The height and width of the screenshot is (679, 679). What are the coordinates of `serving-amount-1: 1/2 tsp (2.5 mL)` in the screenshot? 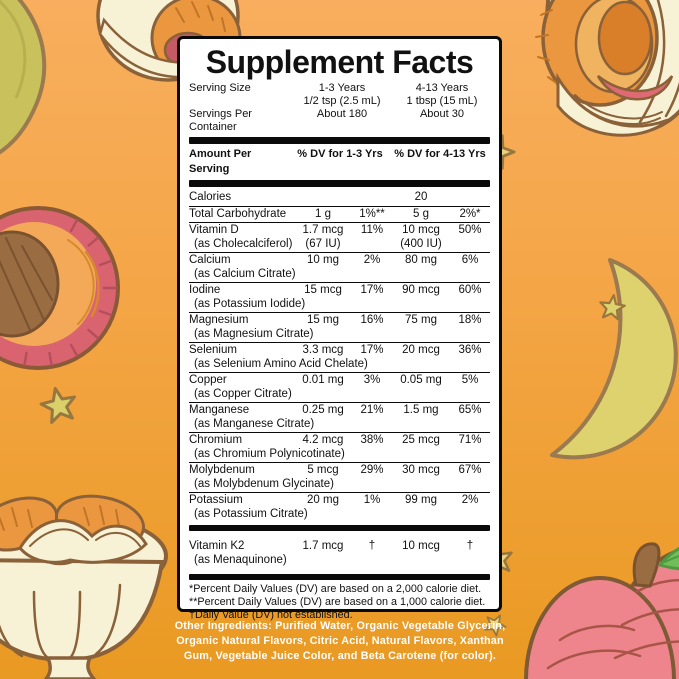 It's located at (342, 101).